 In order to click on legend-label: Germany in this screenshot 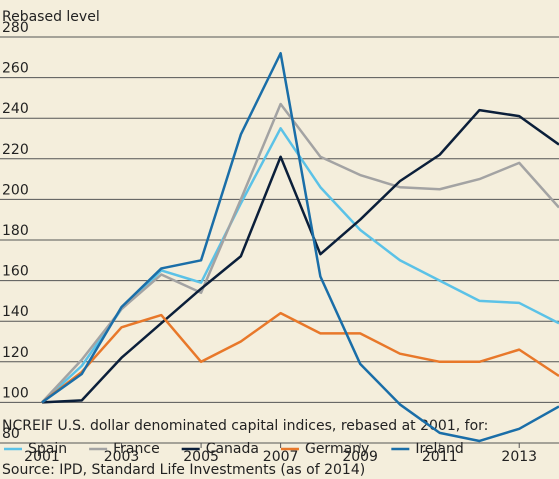, I will do `click(337, 449)`.